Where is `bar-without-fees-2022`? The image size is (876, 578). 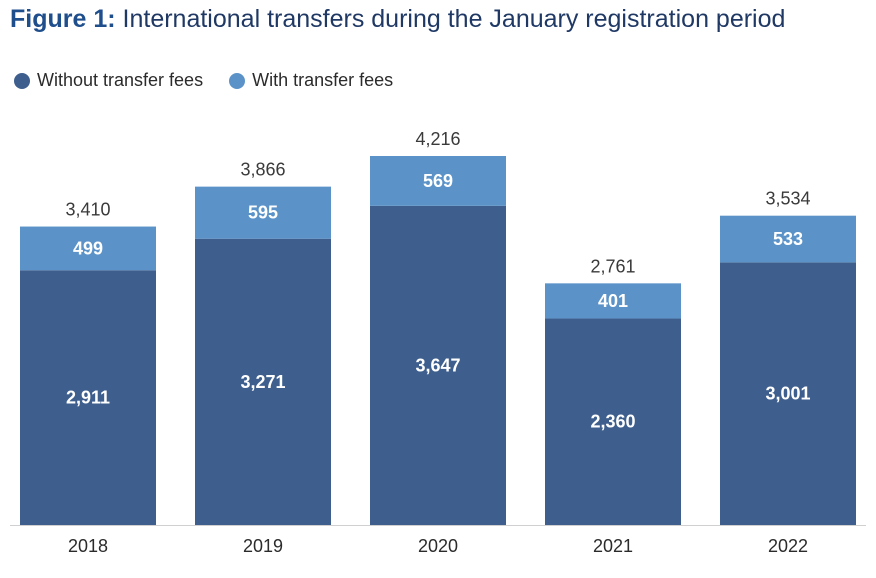
bar-without-fees-2022 is located at coordinates (788, 393).